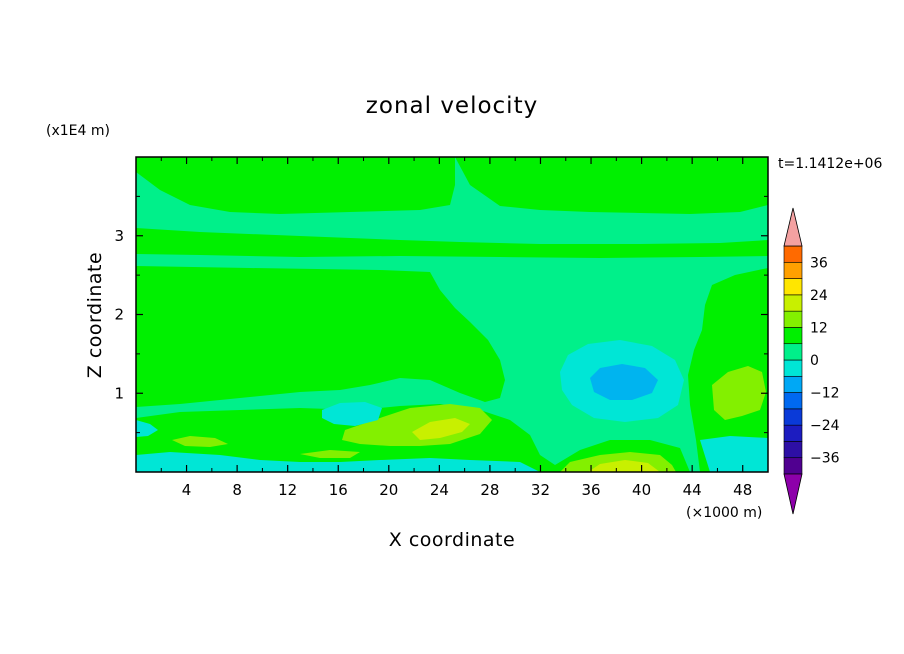 The width and height of the screenshot is (904, 654). Describe the element at coordinates (590, 490) in the screenshot. I see `x-tick-label: 36` at that location.